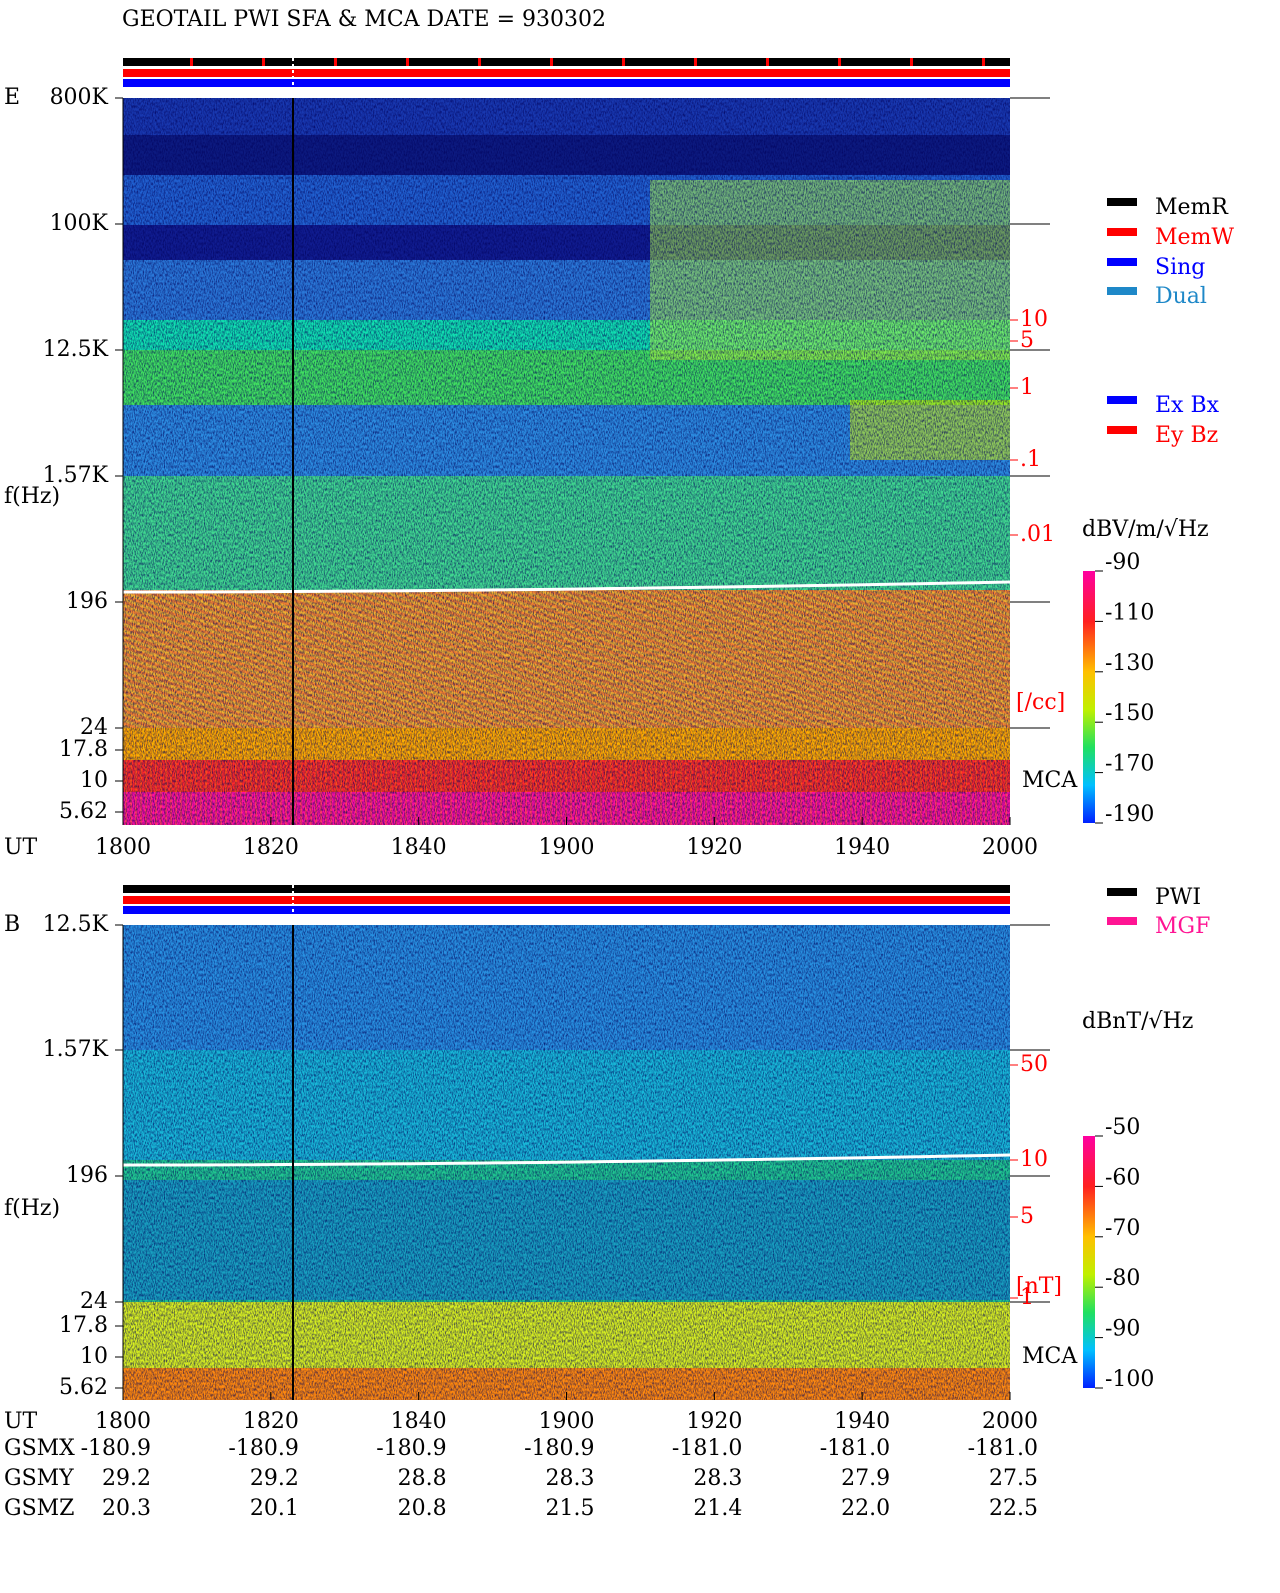 Image resolution: width=1280 pixels, height=1593 pixels. I want to click on x-tick-label: 1800, so click(123, 847).